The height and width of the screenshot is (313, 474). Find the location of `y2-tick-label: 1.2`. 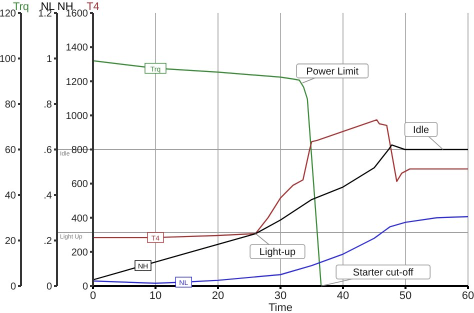

y2-tick-label: 1.2 is located at coordinates (45, 14).